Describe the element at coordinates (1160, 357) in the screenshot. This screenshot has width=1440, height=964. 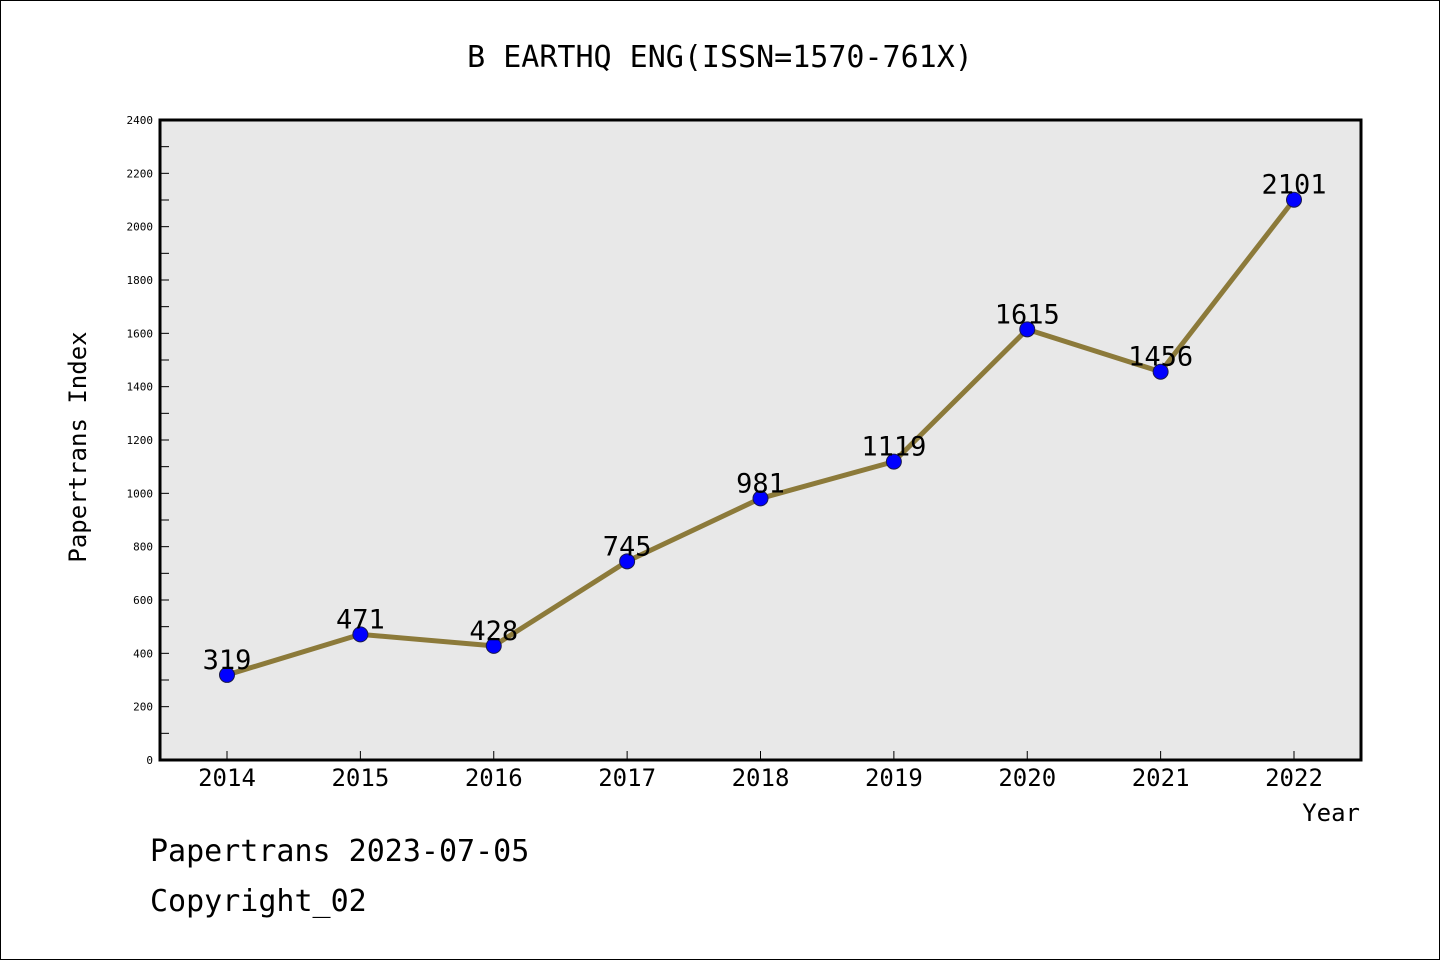
I see `data-label: 1456` at that location.